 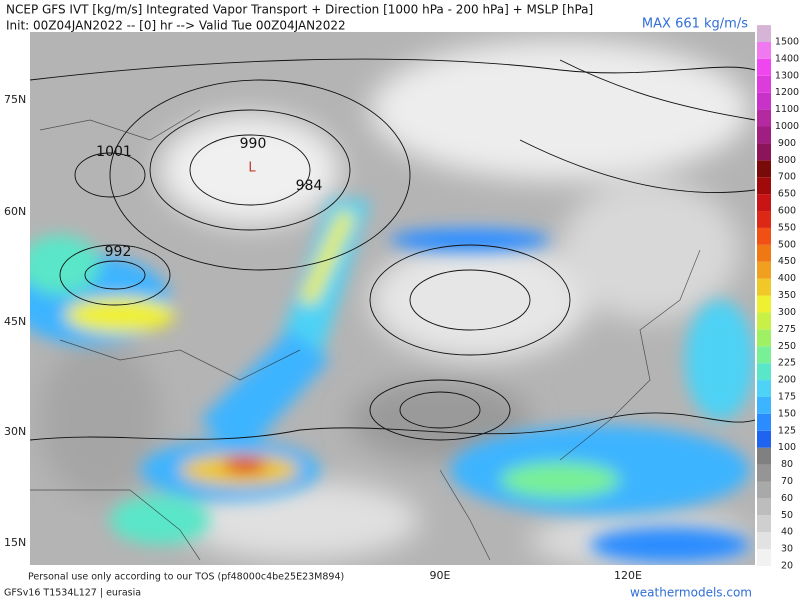 What do you see at coordinates (787, 278) in the screenshot?
I see `colorbar-label: 400` at bounding box center [787, 278].